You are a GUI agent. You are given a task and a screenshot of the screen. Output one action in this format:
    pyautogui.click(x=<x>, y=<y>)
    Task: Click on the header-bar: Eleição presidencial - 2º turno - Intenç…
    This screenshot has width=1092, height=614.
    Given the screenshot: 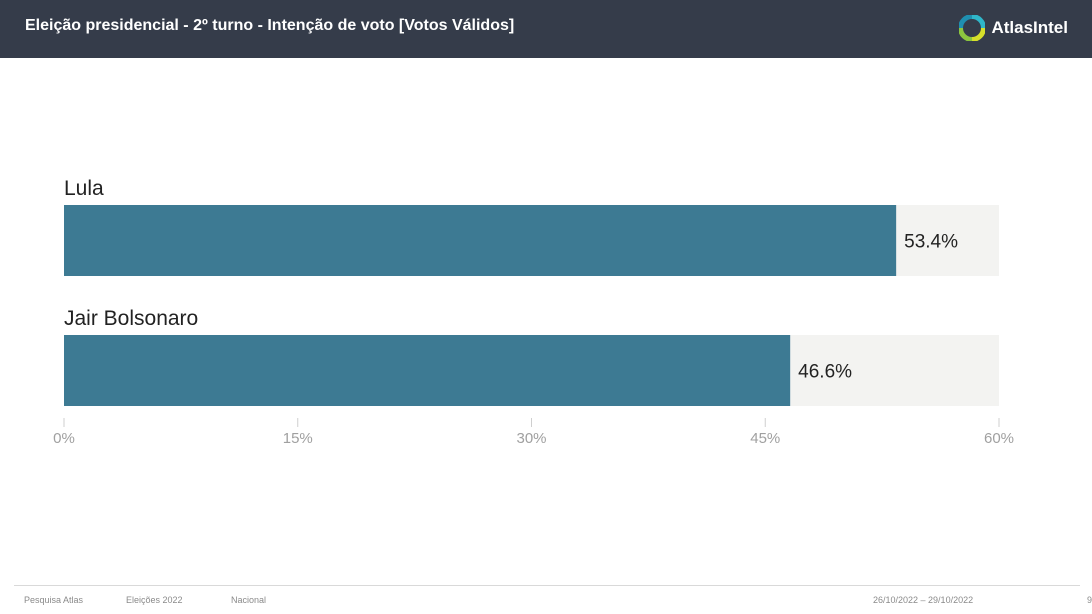 What is the action you would take?
    pyautogui.click(x=546, y=29)
    